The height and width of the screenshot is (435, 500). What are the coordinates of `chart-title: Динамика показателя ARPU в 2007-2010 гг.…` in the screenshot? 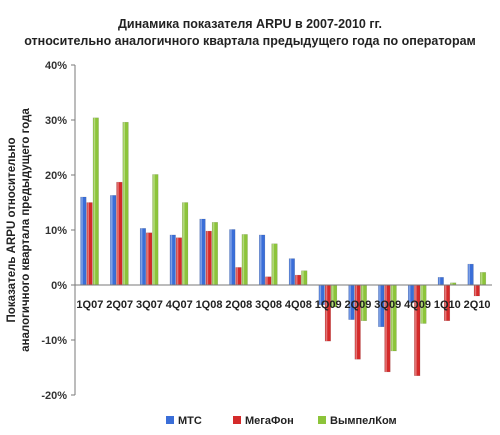 It's located at (250, 33).